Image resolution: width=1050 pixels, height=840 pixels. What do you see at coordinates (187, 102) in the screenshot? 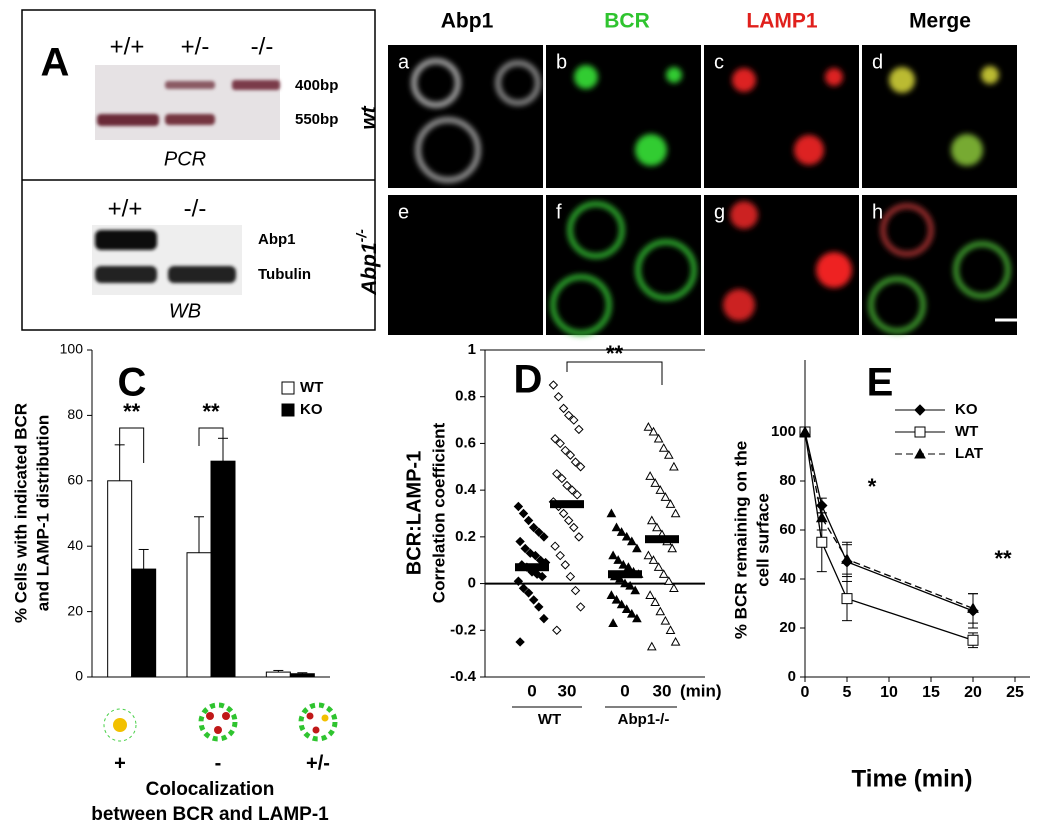
I see `pcr-gel` at bounding box center [187, 102].